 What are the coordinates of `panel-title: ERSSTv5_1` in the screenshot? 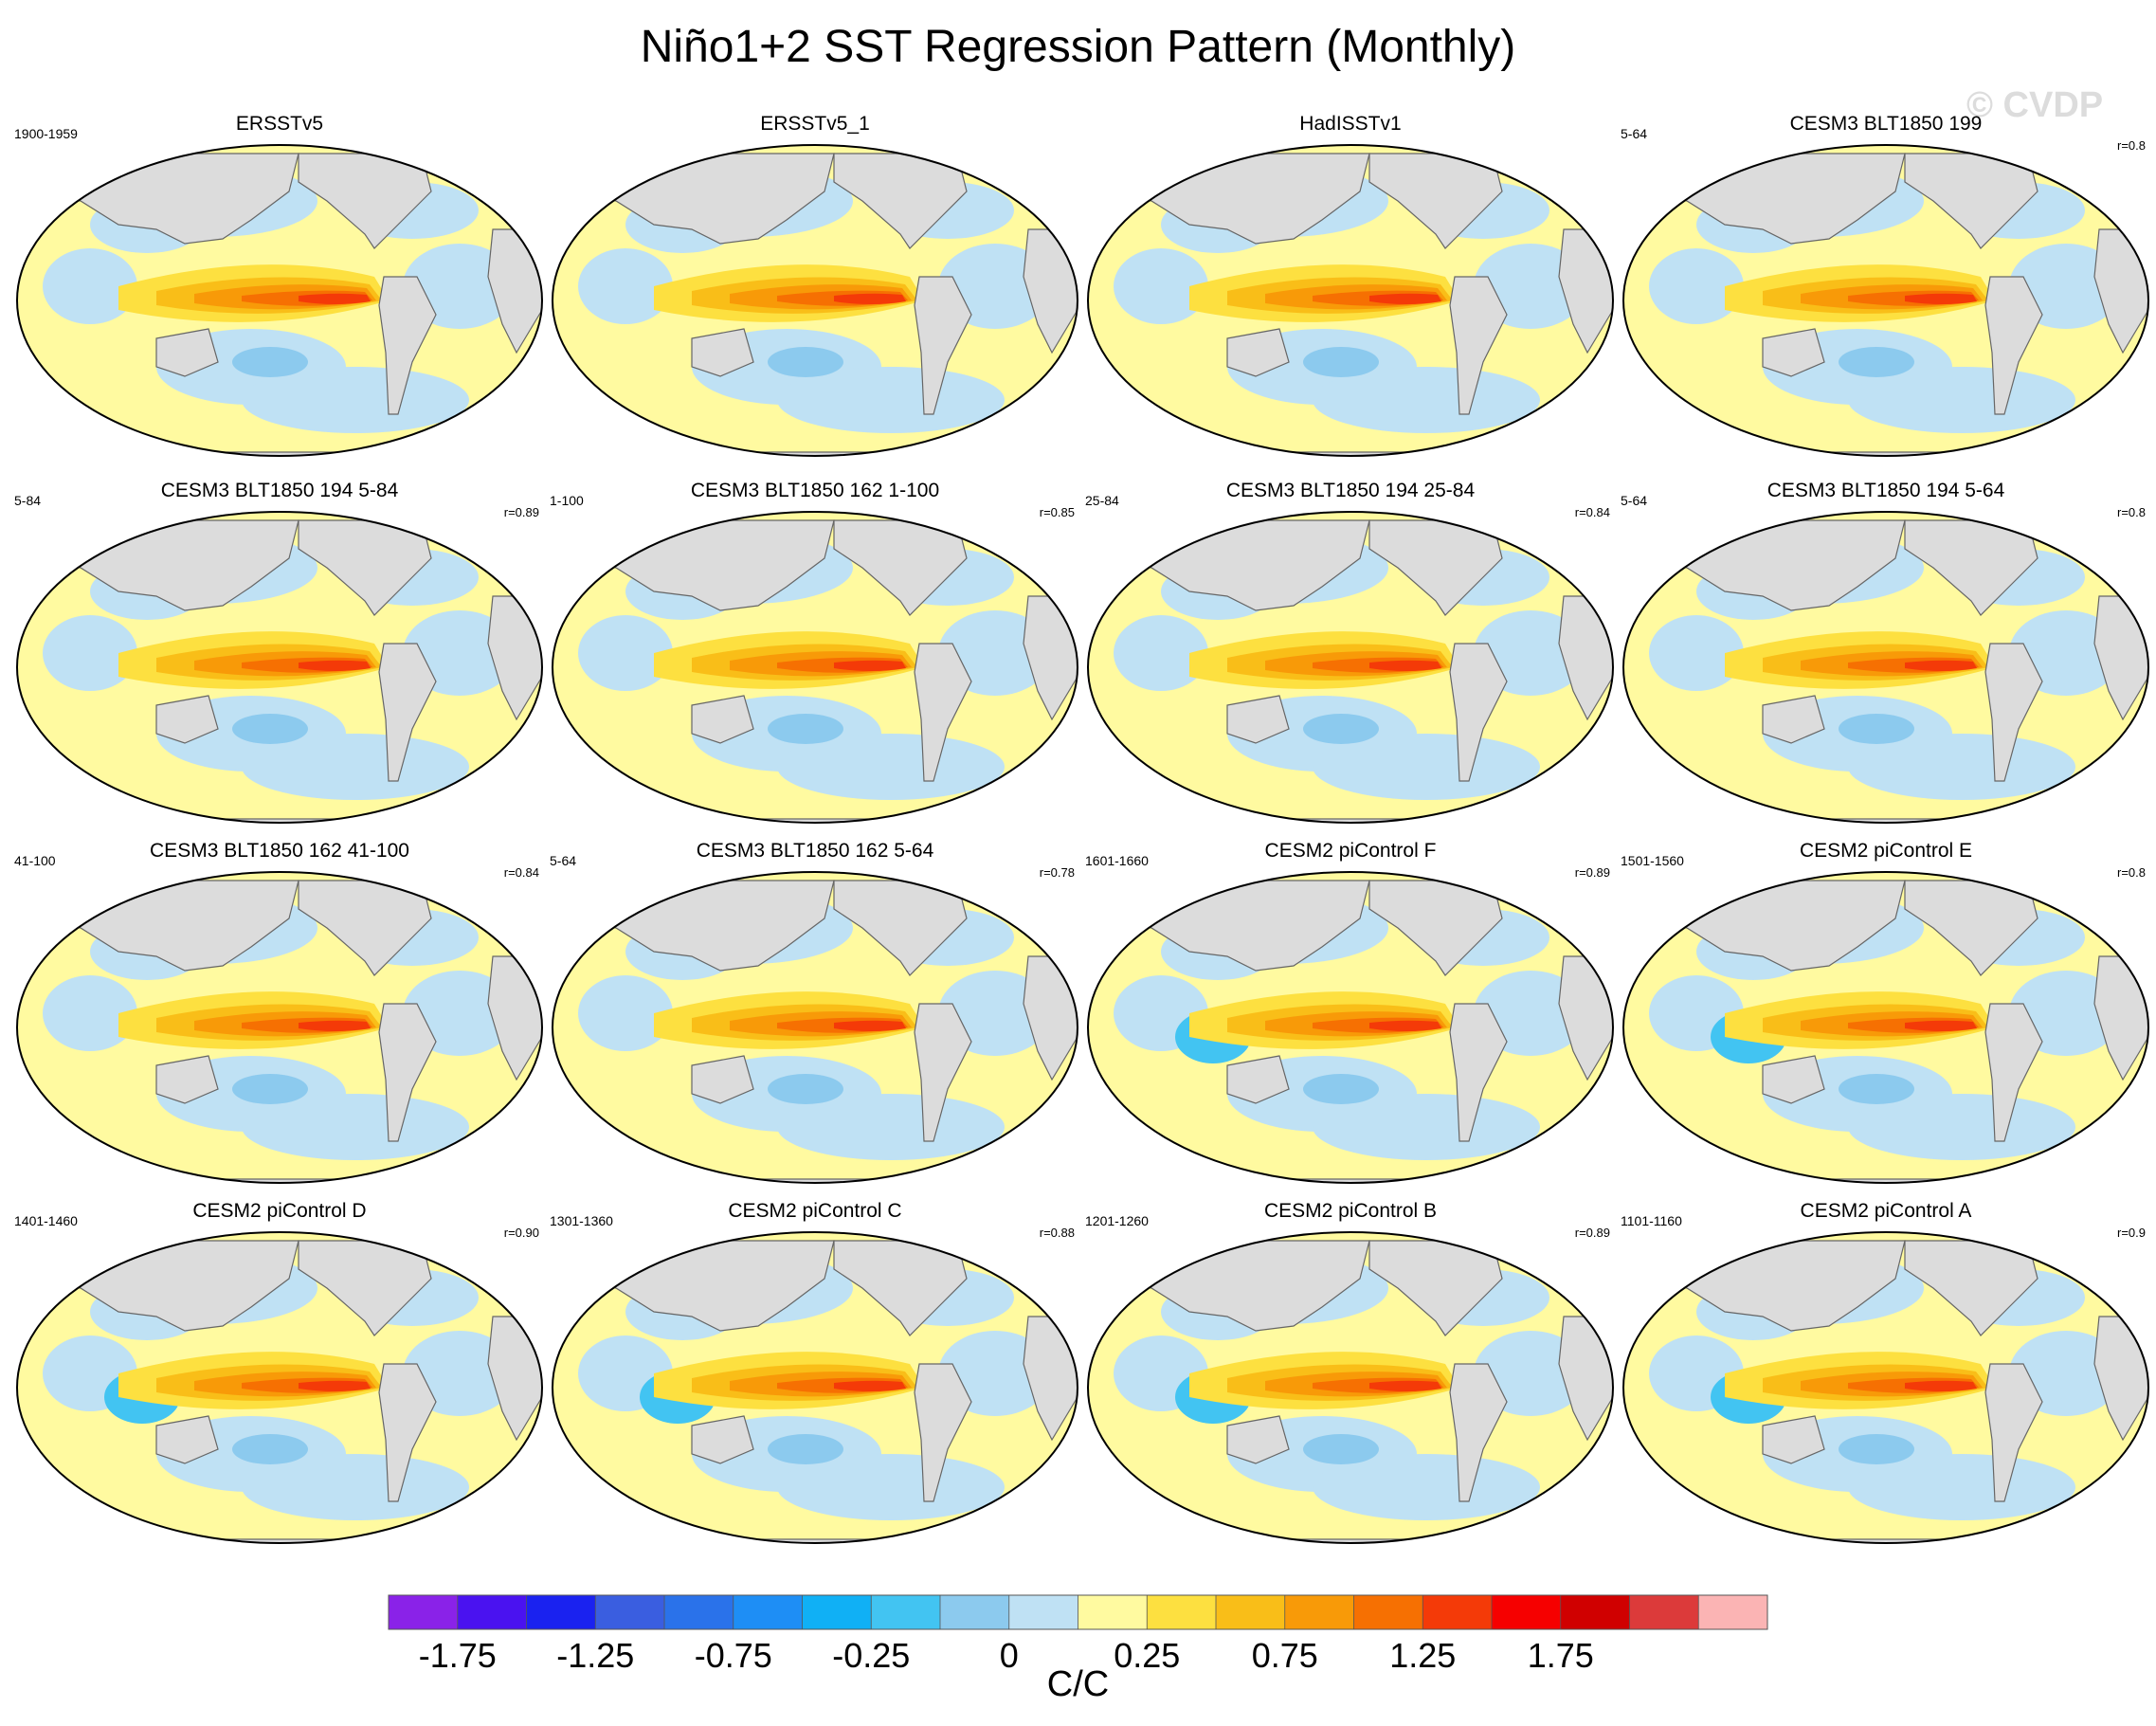 It's located at (815, 124).